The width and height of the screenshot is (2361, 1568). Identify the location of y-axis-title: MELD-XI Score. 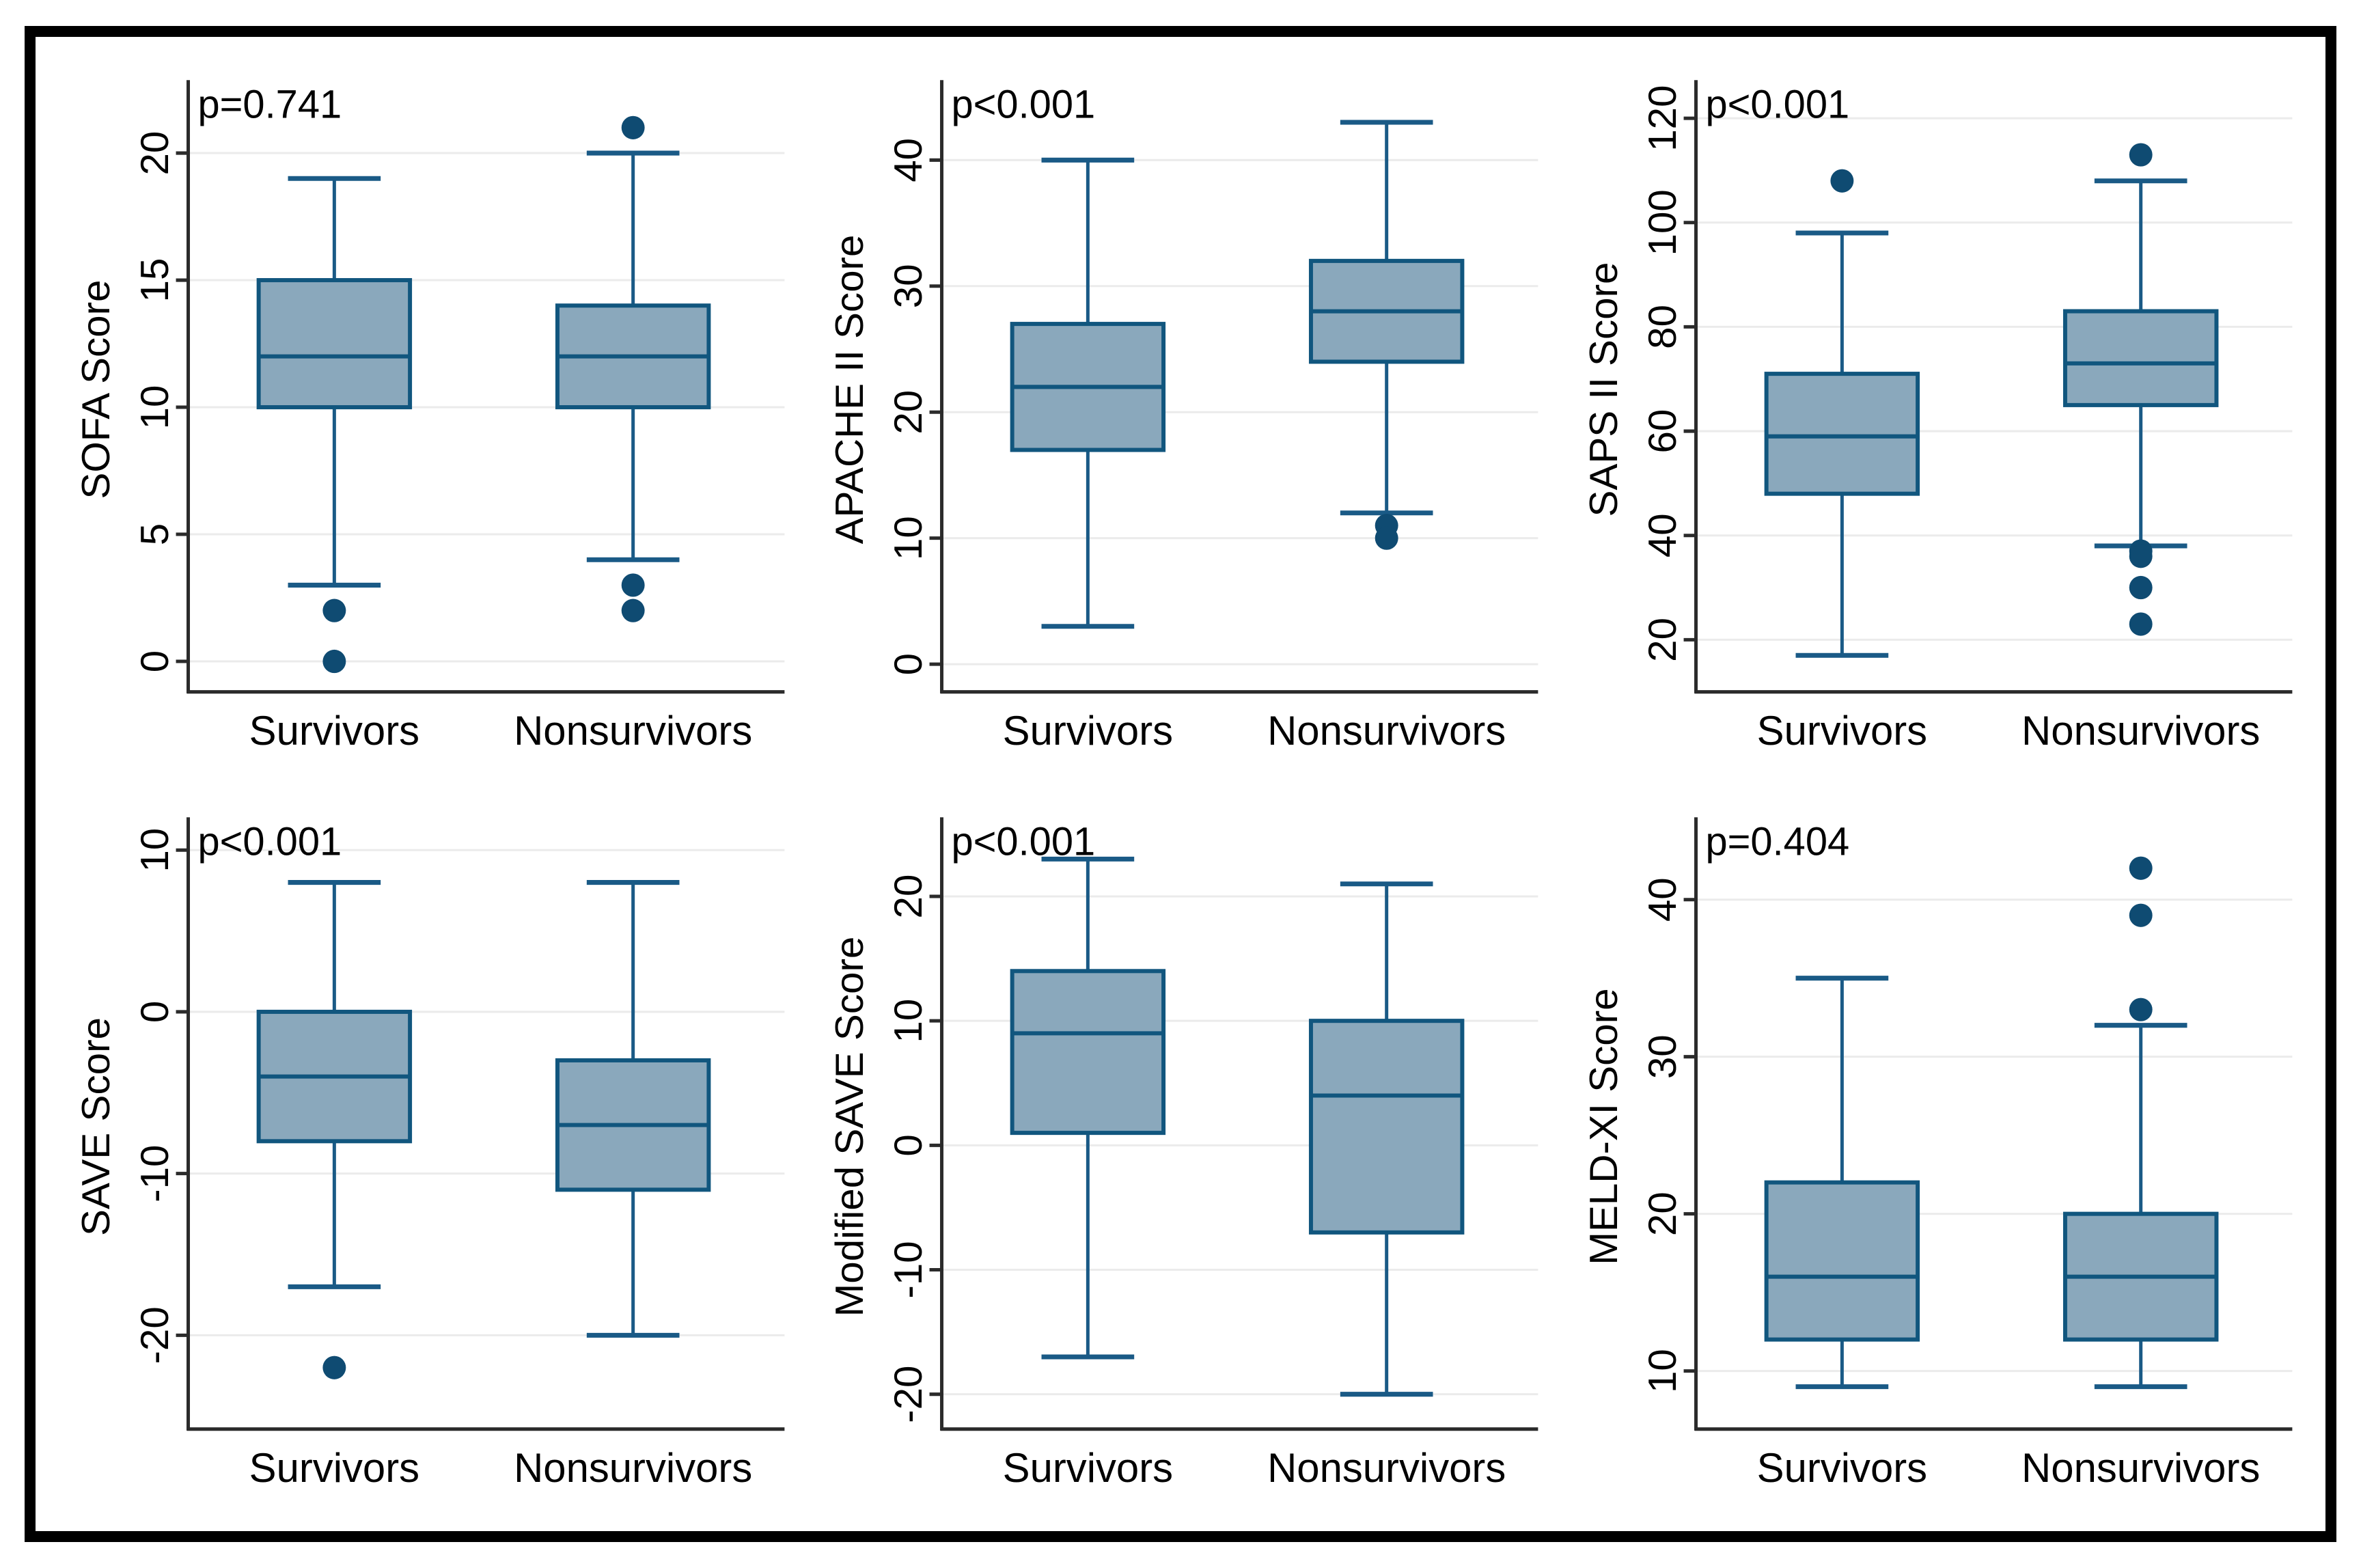
(1604, 1126).